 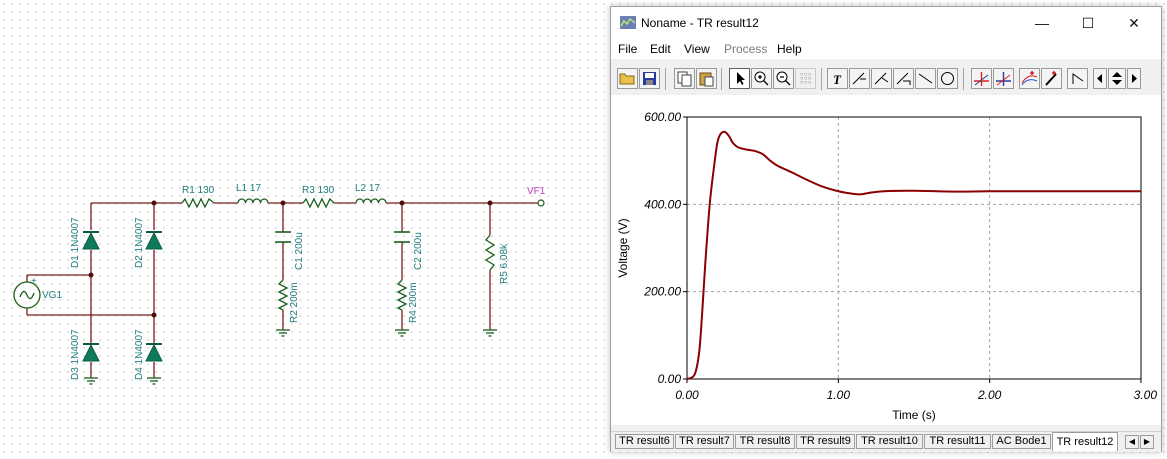 I want to click on pointer-icon, so click(x=739, y=78).